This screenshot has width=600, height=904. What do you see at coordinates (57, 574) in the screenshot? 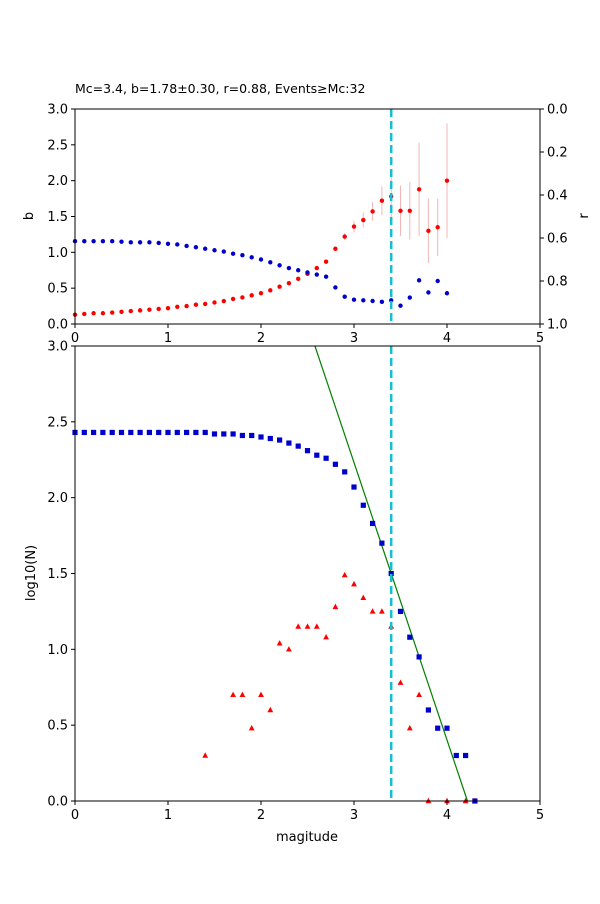
I see `bottom-y-tick-label: 1.5` at bounding box center [57, 574].